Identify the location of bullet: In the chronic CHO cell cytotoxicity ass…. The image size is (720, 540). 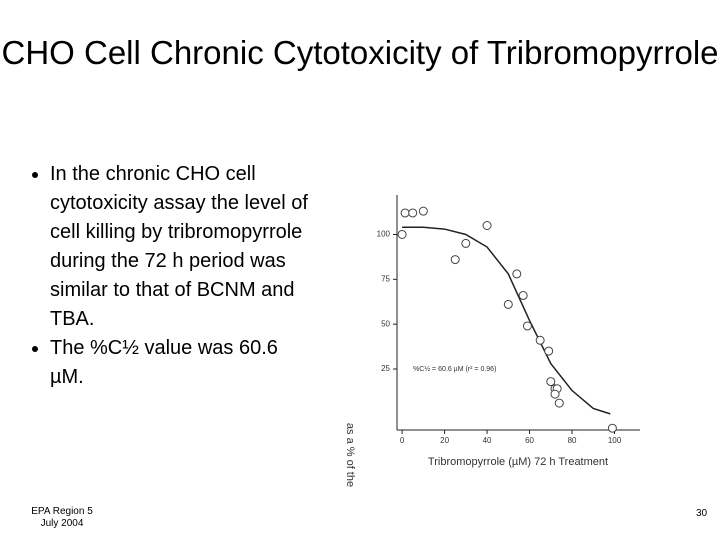
(181, 247).